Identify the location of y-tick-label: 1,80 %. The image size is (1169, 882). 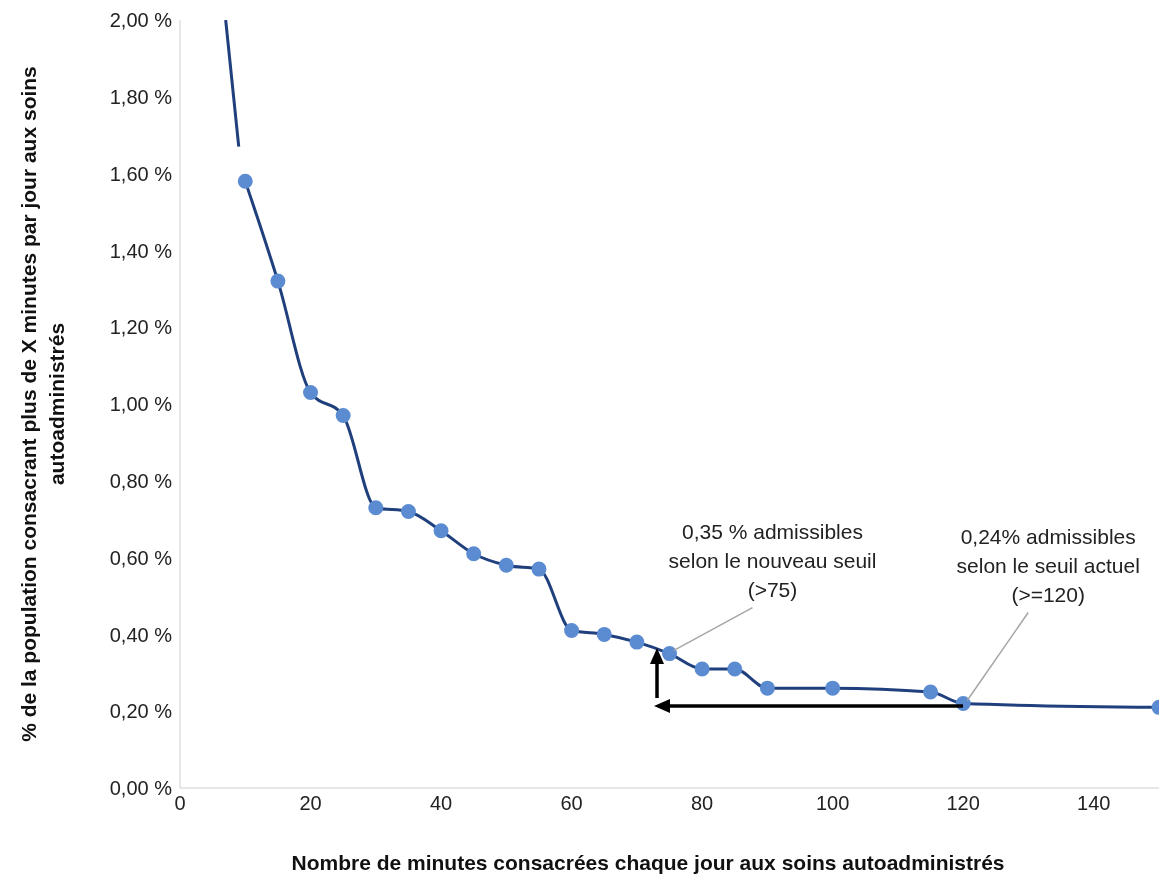
(141, 96).